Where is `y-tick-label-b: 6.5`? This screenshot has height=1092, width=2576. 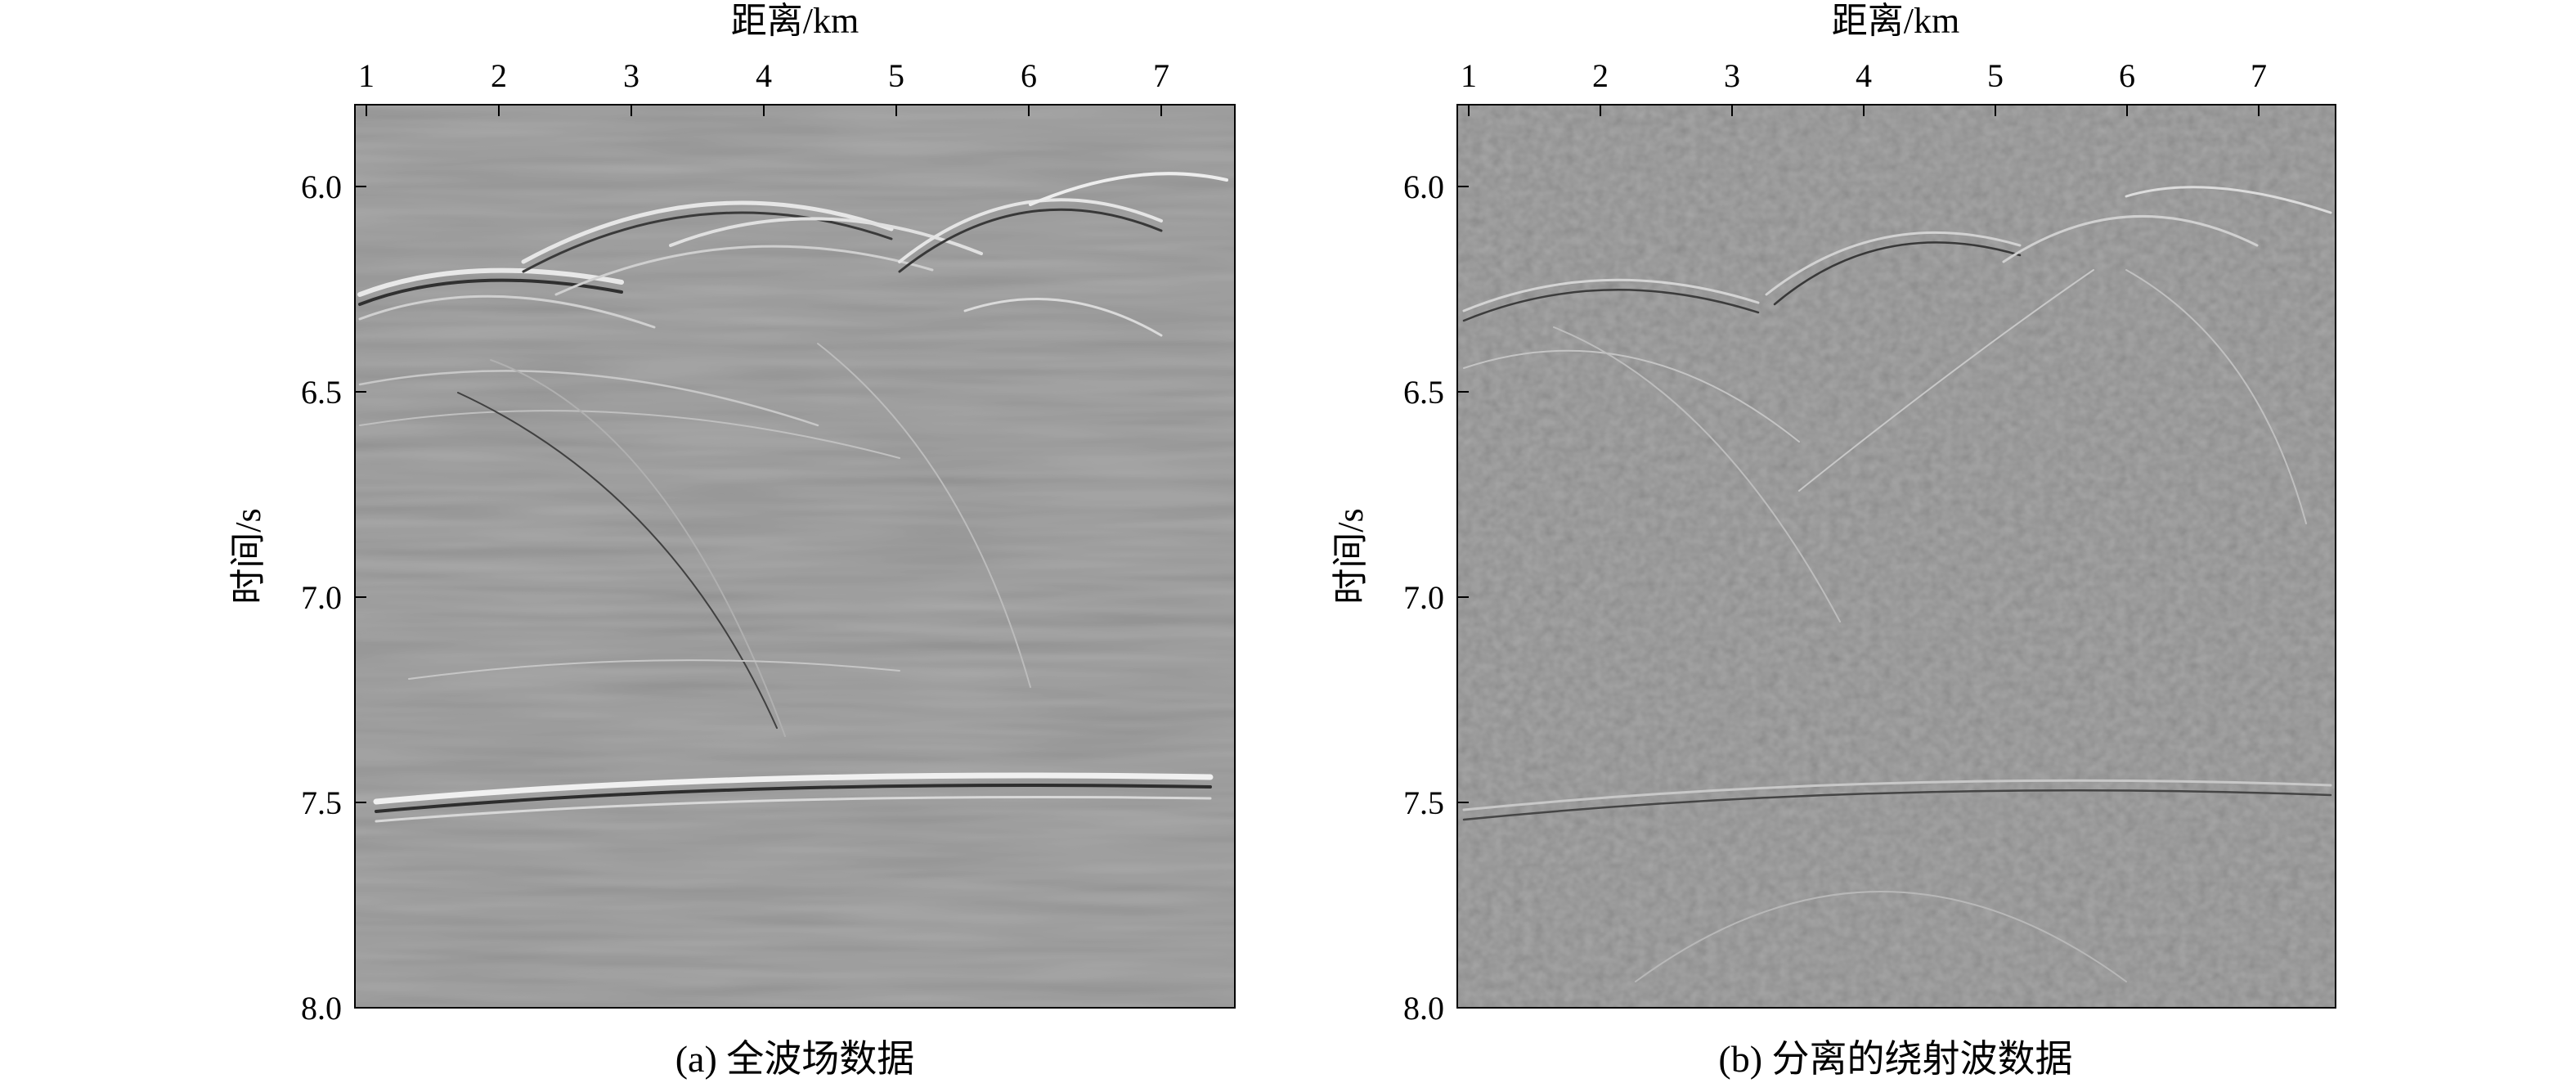
y-tick-label-b: 6.5 is located at coordinates (1424, 393).